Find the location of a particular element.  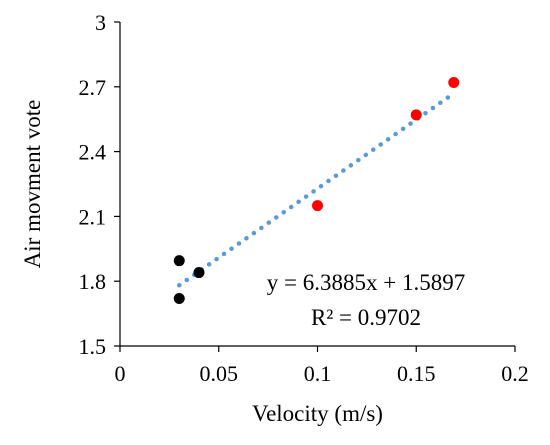

x-tick-label: 0 is located at coordinates (120, 373).